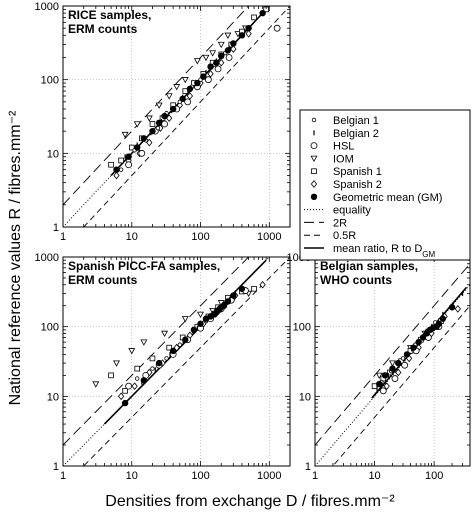 The image size is (474, 515). I want to click on legend-swatch-dot-open, so click(314, 120).